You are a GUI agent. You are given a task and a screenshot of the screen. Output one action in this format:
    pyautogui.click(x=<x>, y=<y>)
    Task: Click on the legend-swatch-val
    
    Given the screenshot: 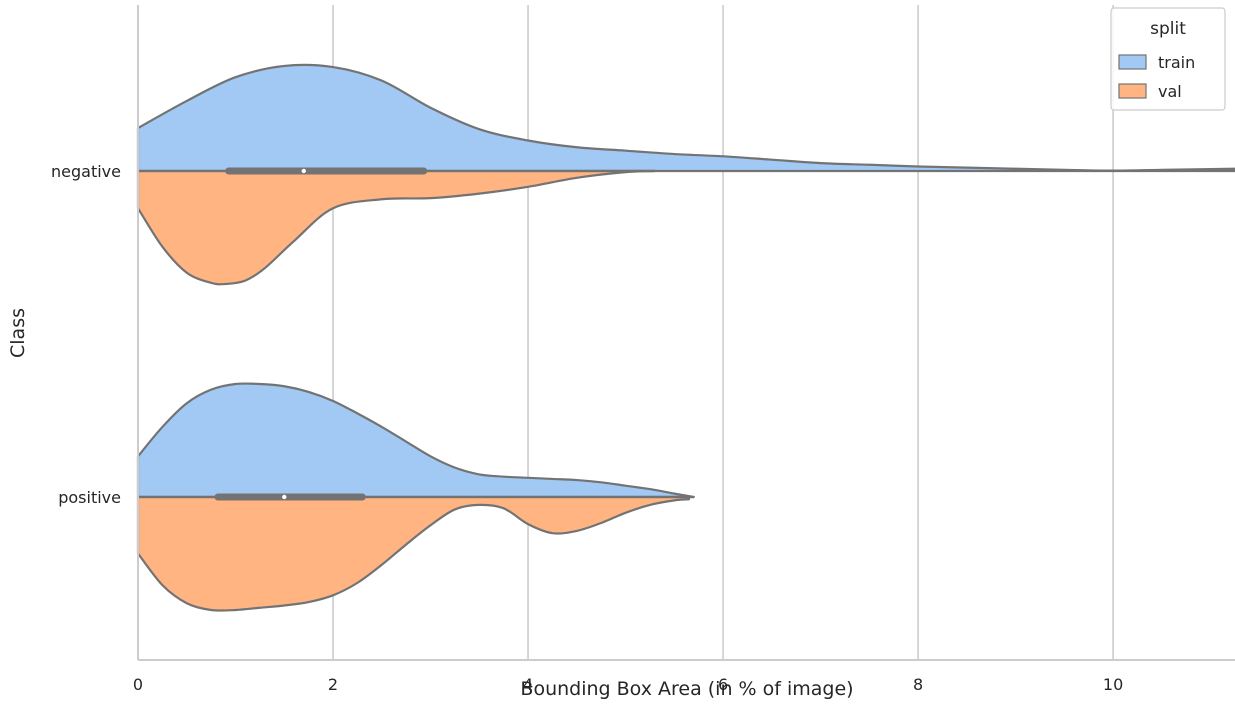 What is the action you would take?
    pyautogui.click(x=1132, y=91)
    